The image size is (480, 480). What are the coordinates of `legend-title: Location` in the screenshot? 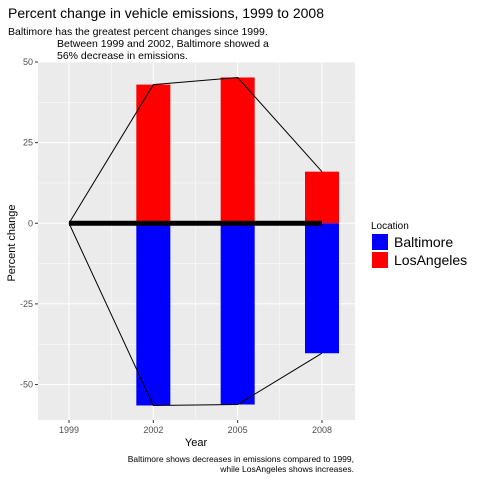 It's located at (390, 226).